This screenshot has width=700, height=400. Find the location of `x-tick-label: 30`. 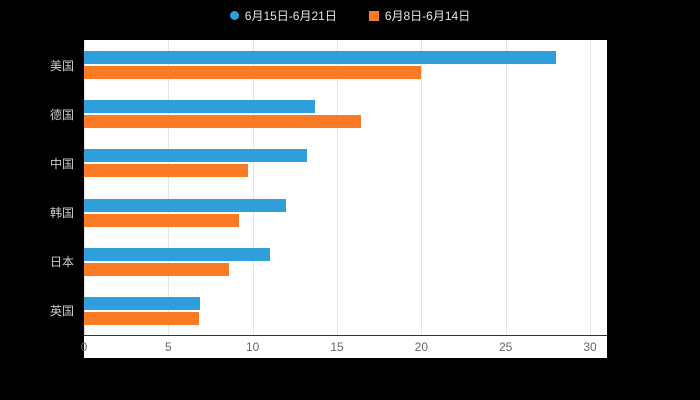

x-tick-label: 30 is located at coordinates (590, 347).